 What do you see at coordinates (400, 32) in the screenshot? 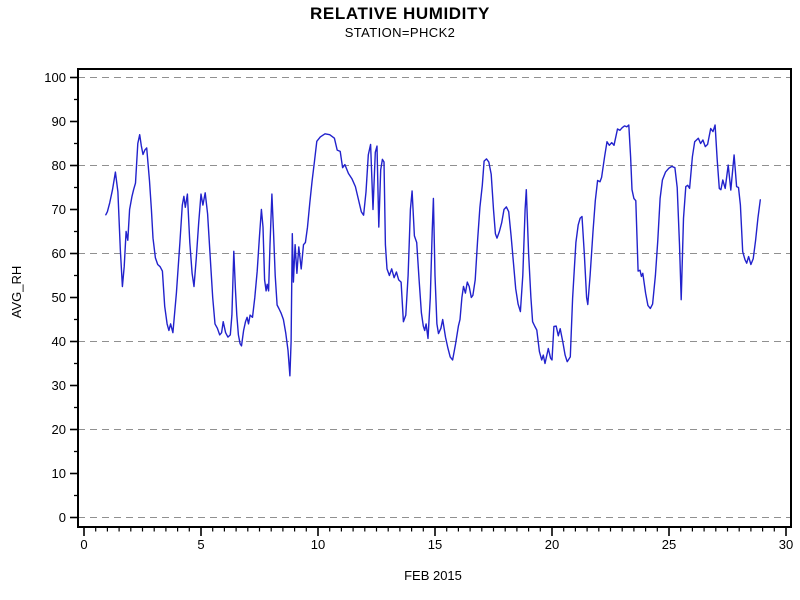
I see `chart-subtitle: STATION=PHCK2` at bounding box center [400, 32].